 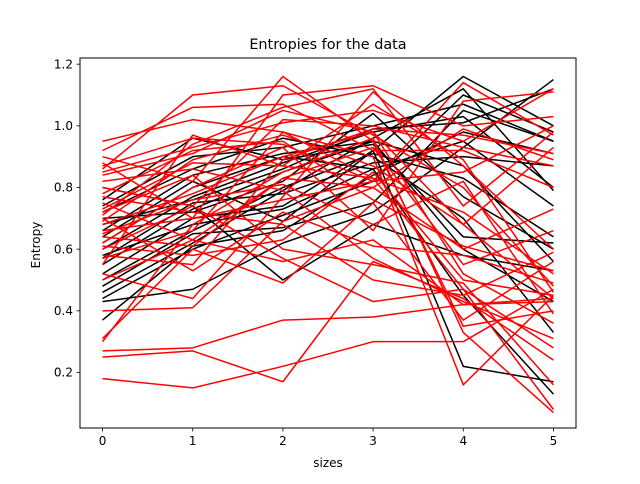 I want to click on y-tick-label: 1.0, so click(x=63, y=126).